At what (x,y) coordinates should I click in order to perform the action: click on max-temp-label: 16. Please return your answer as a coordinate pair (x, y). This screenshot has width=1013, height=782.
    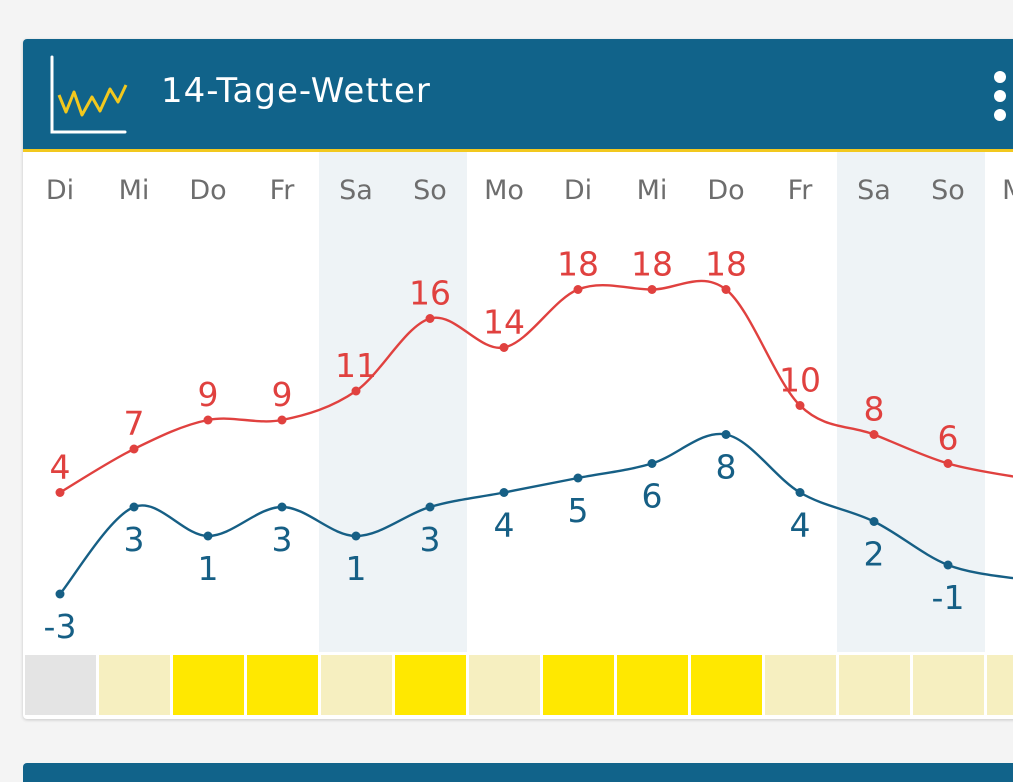
    Looking at the image, I should click on (430, 293).